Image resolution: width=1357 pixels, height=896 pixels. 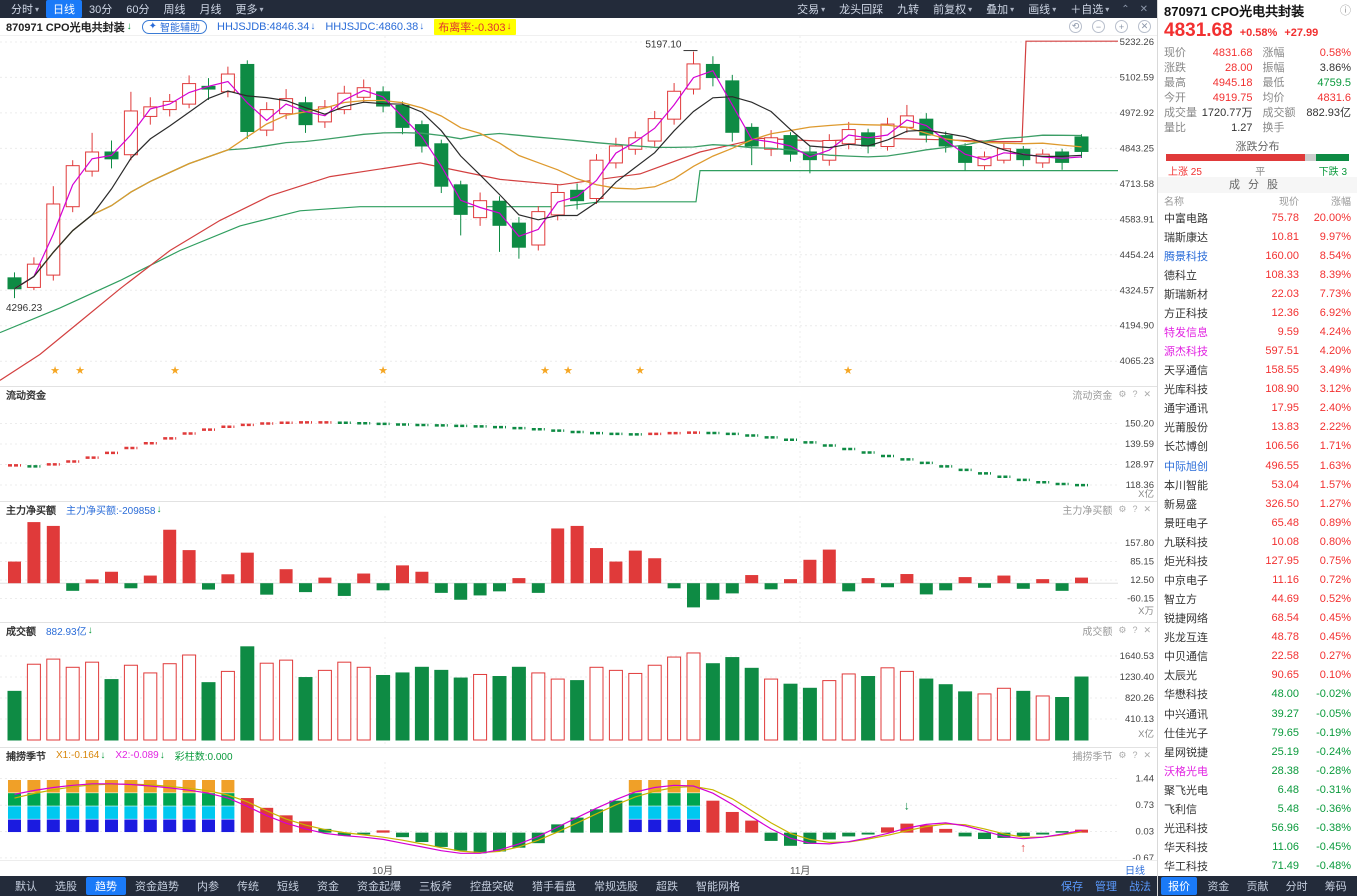 What do you see at coordinates (1000, 10) in the screenshot?
I see `menu-叠加: 叠加 ▾` at bounding box center [1000, 10].